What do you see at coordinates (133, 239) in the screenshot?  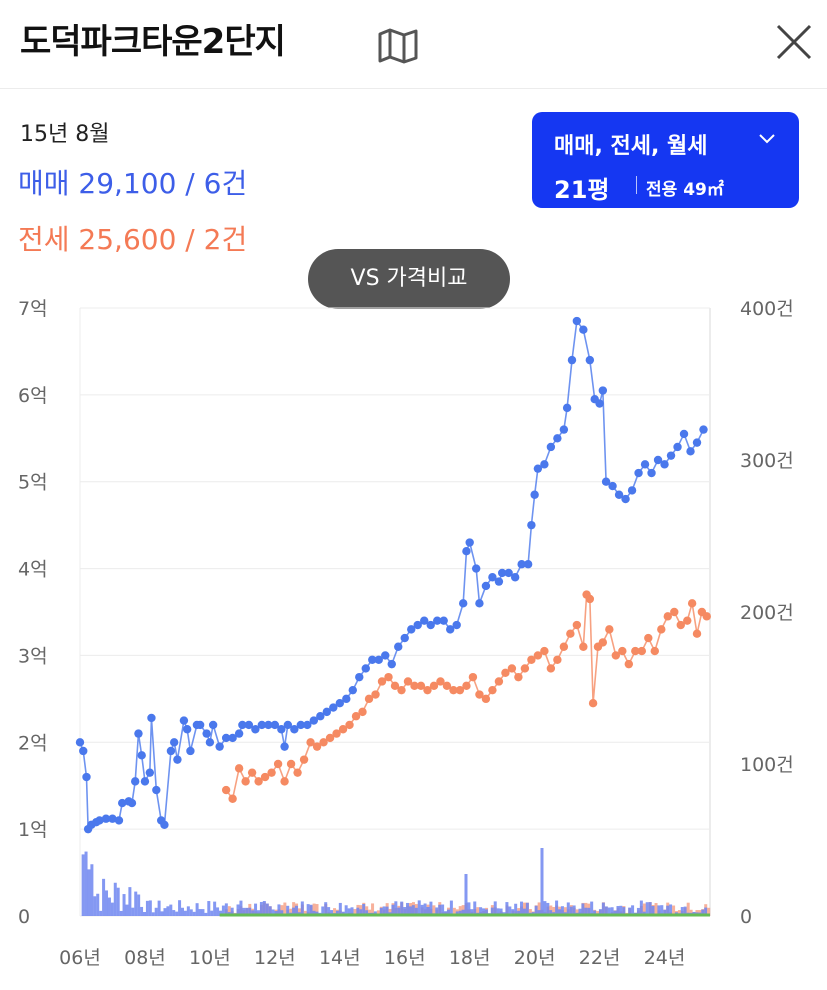 I see `jeonse-summary: 전세 25,600 / 2건` at bounding box center [133, 239].